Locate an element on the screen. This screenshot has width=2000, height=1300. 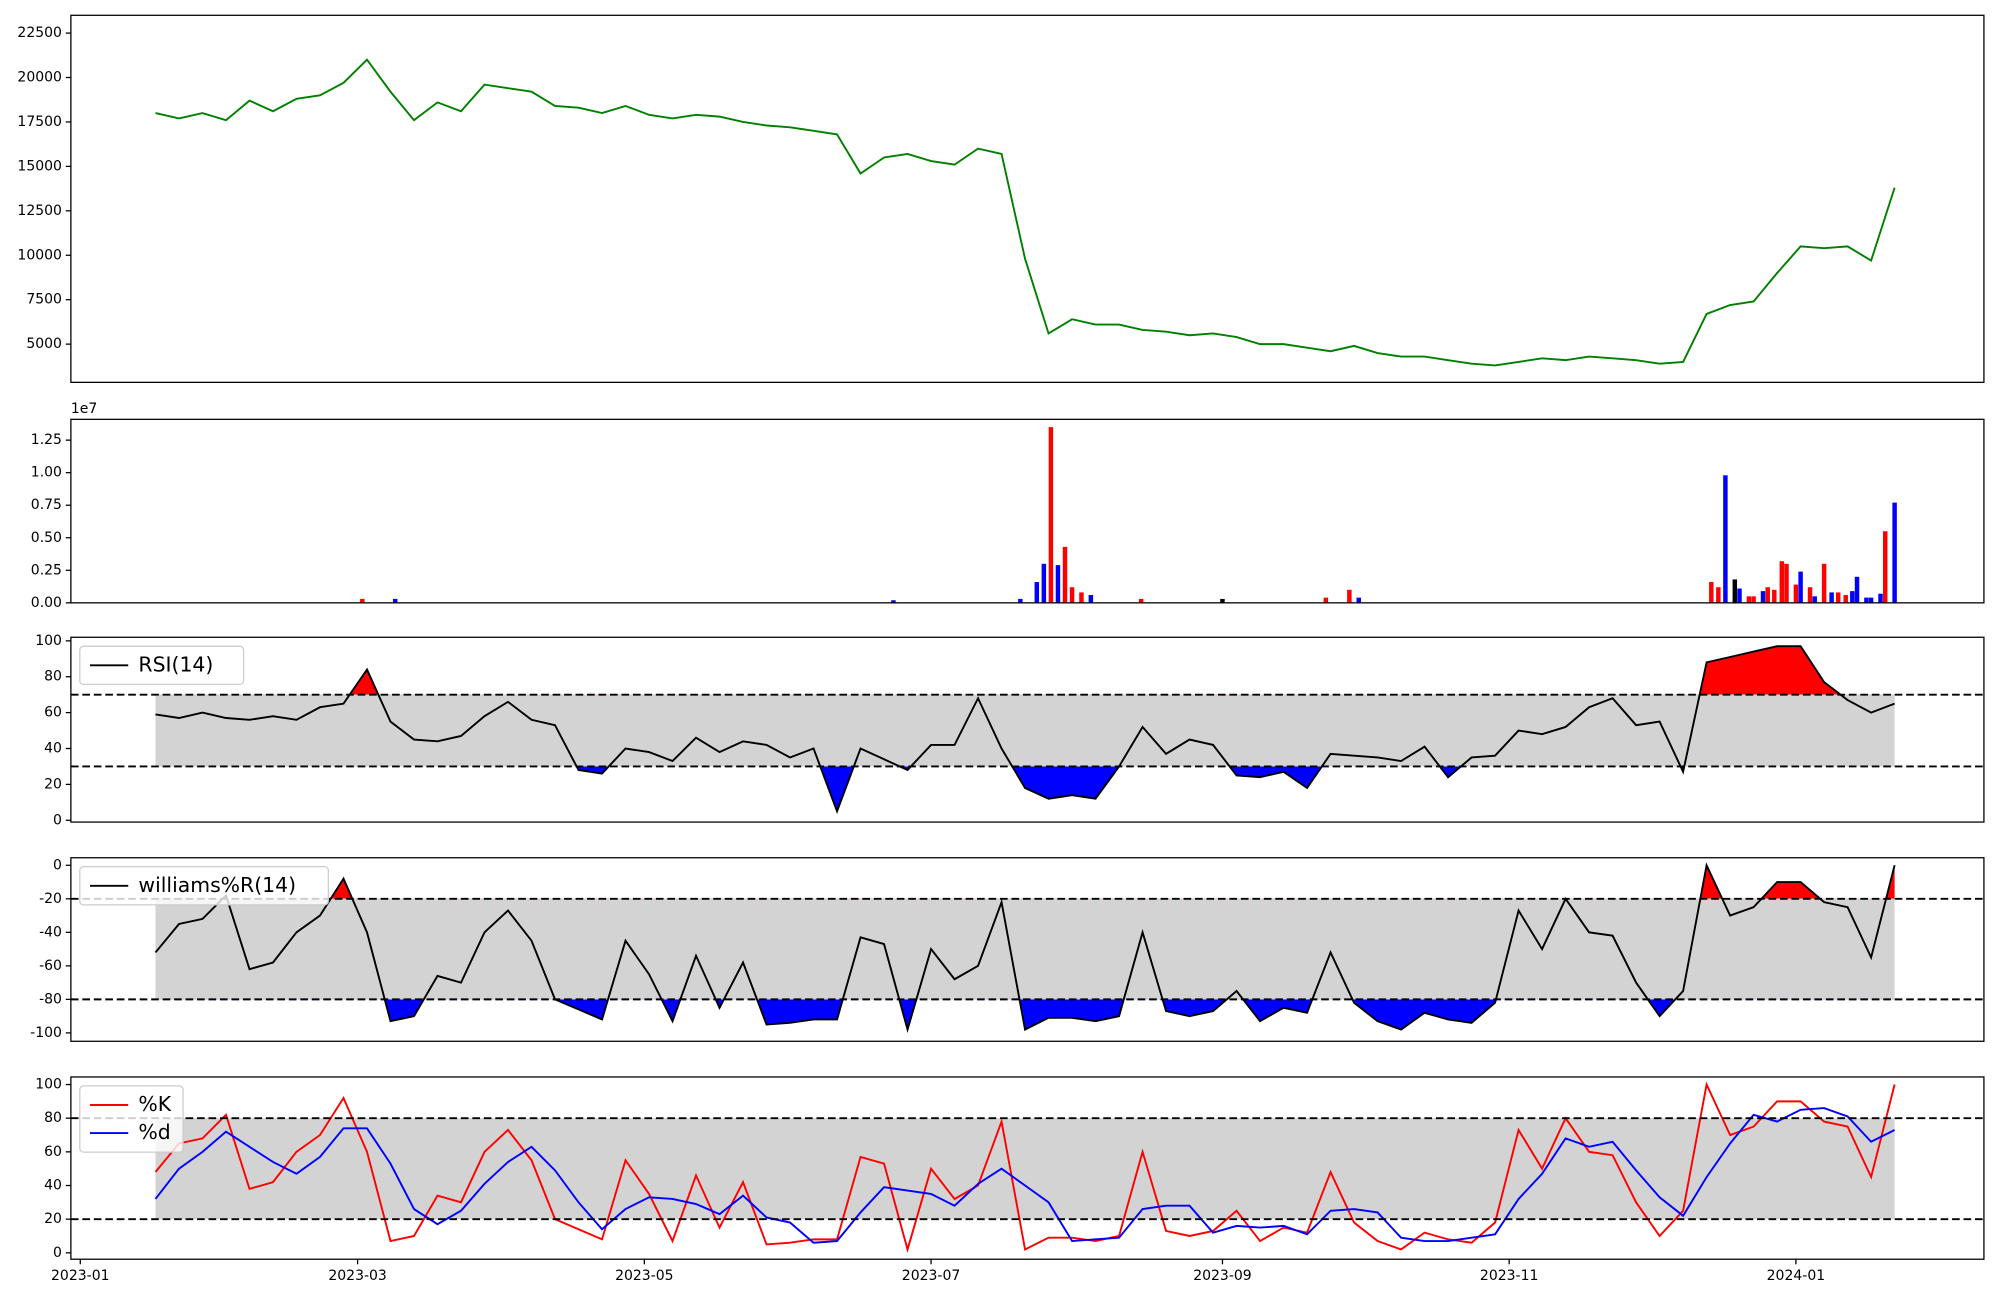
legend-label: %d is located at coordinates (154, 1132).